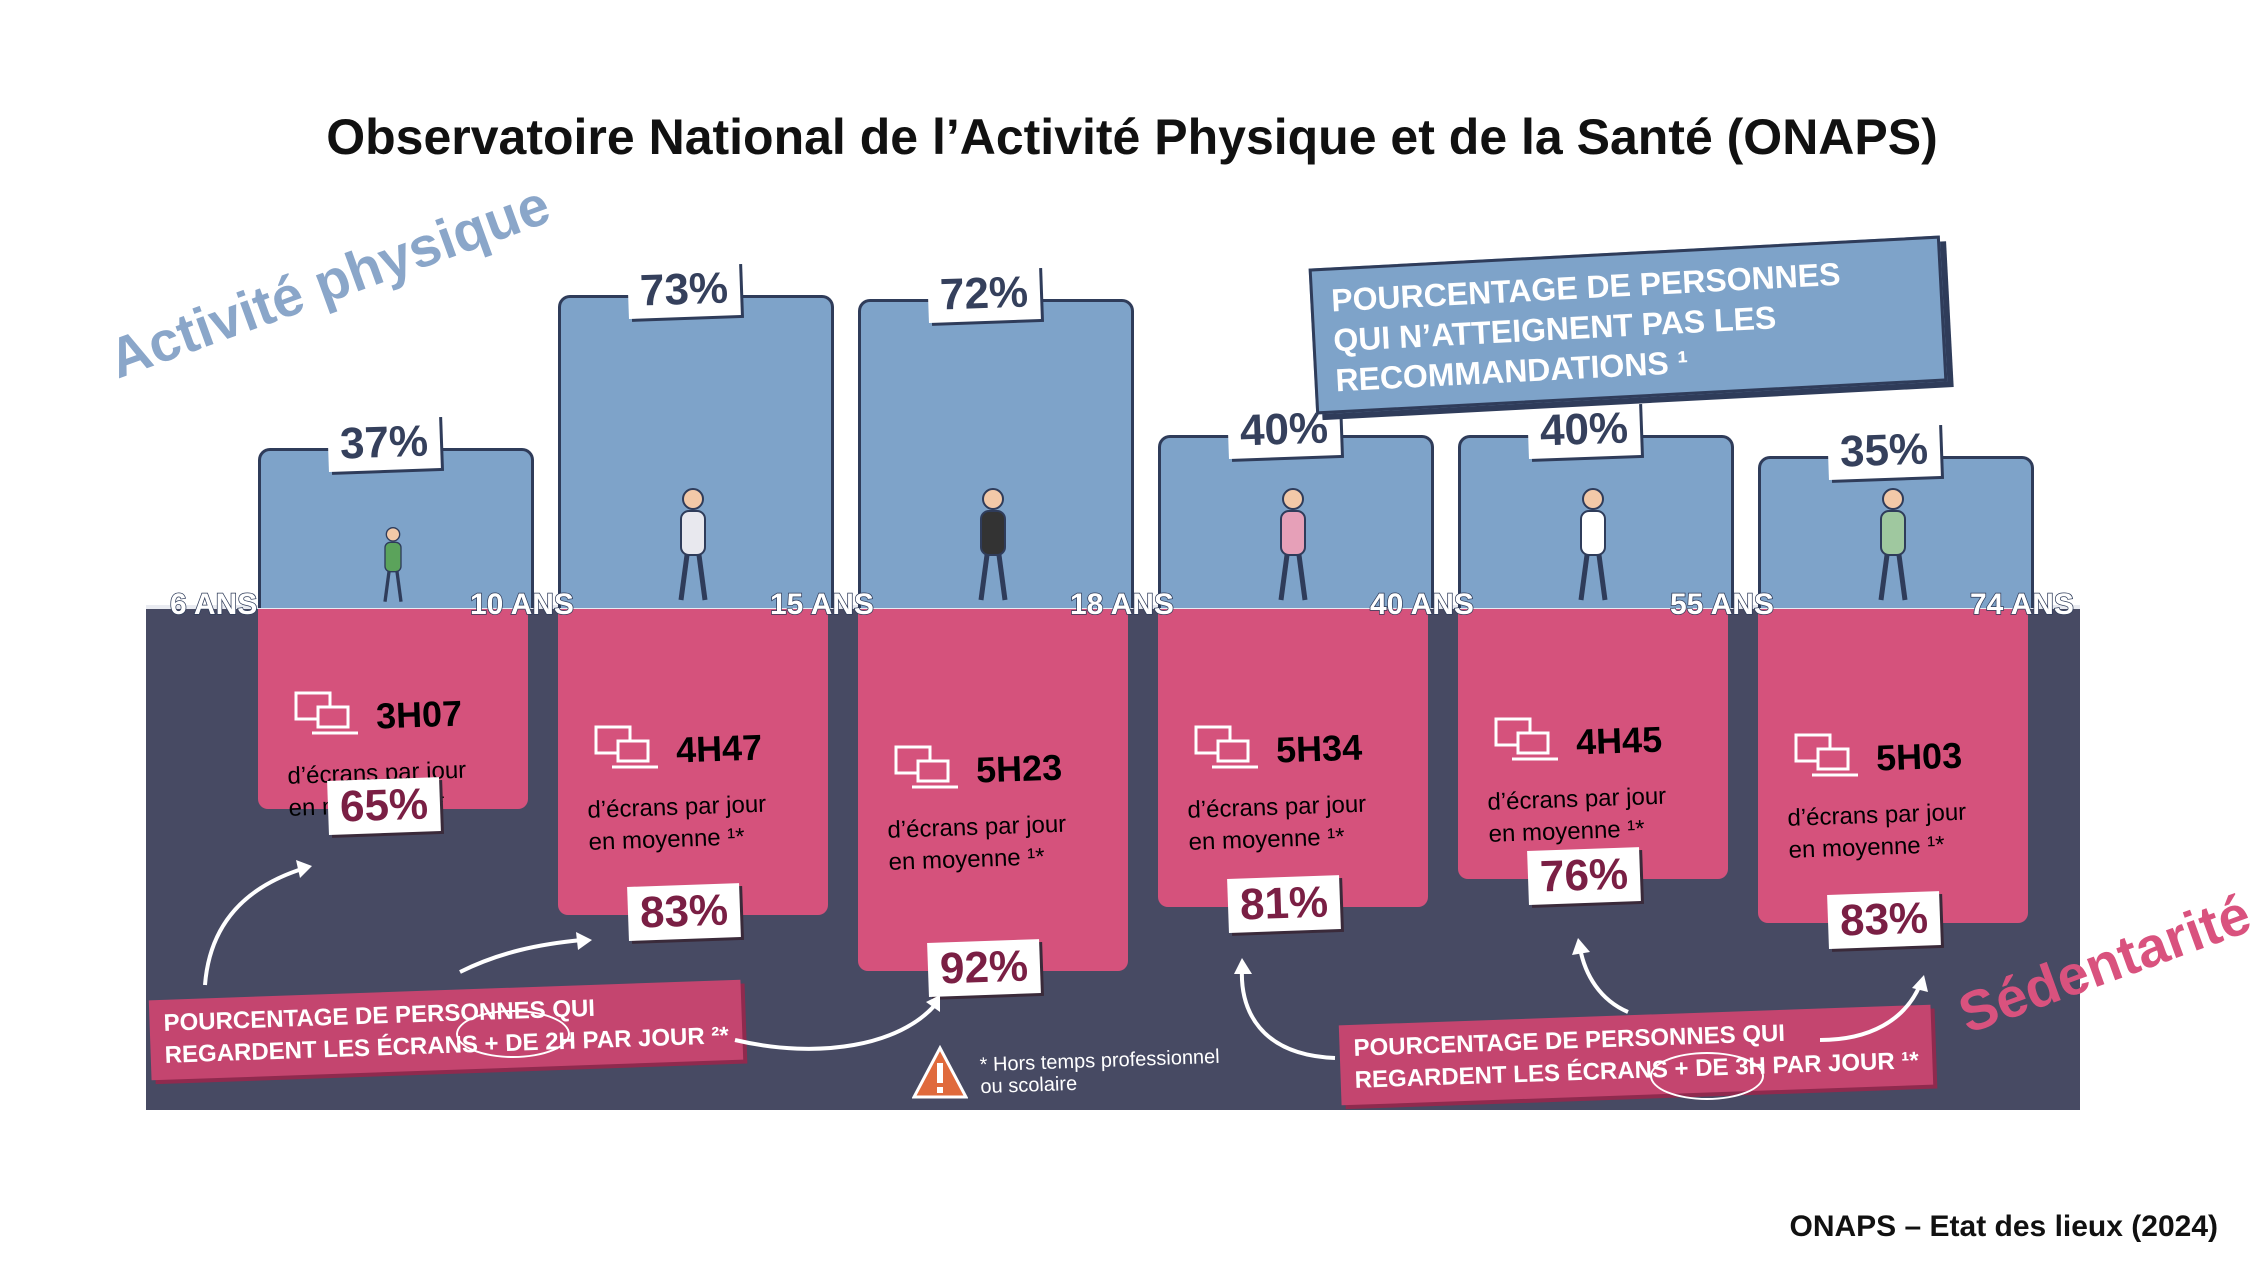 The width and height of the screenshot is (2264, 1272). I want to click on age-tick-label: 55 ANS, so click(1721, 604).